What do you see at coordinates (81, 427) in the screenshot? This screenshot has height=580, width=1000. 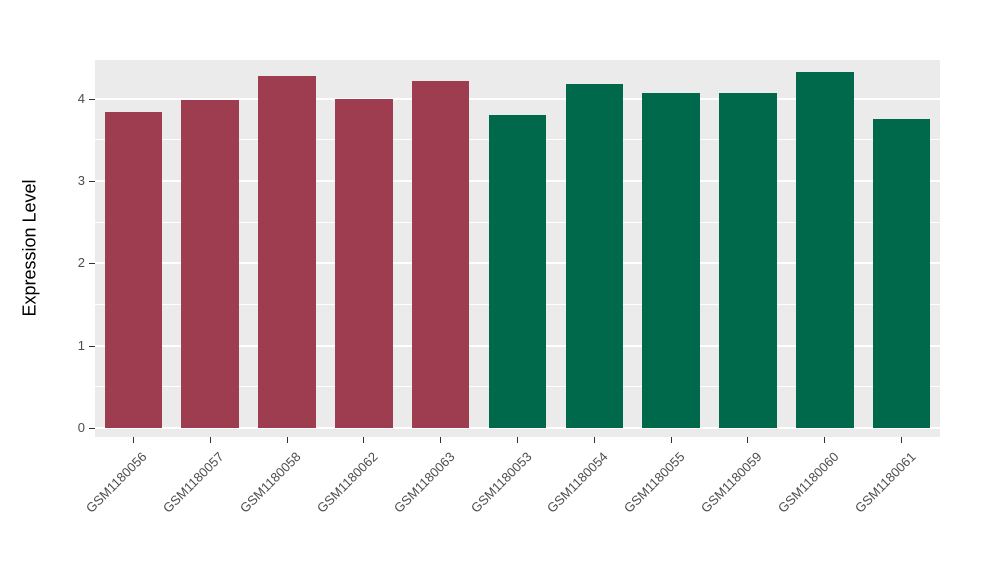 I see `y-tick-label: 0` at bounding box center [81, 427].